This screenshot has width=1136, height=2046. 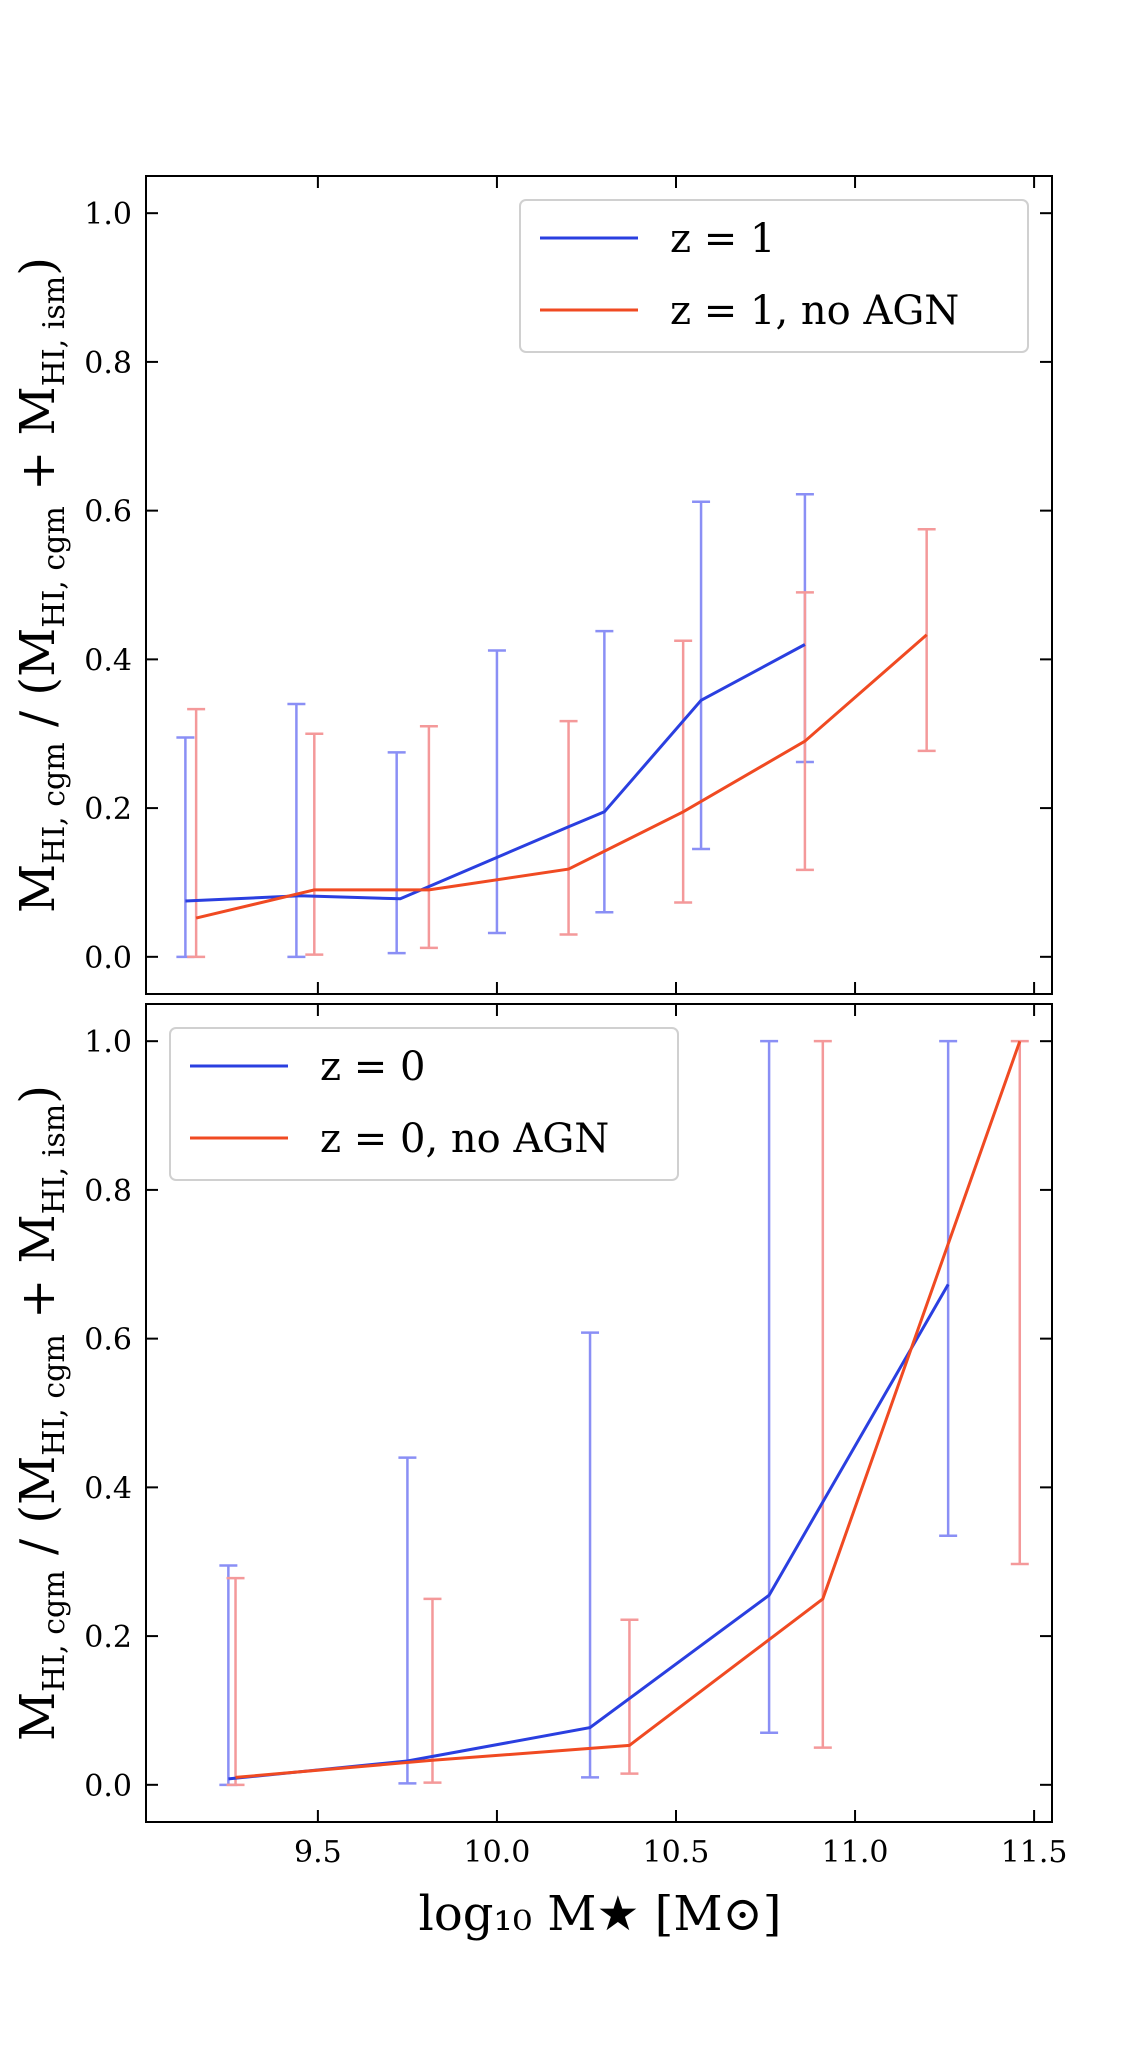 I want to click on legend-entry: z = 1, so click(x=722, y=239).